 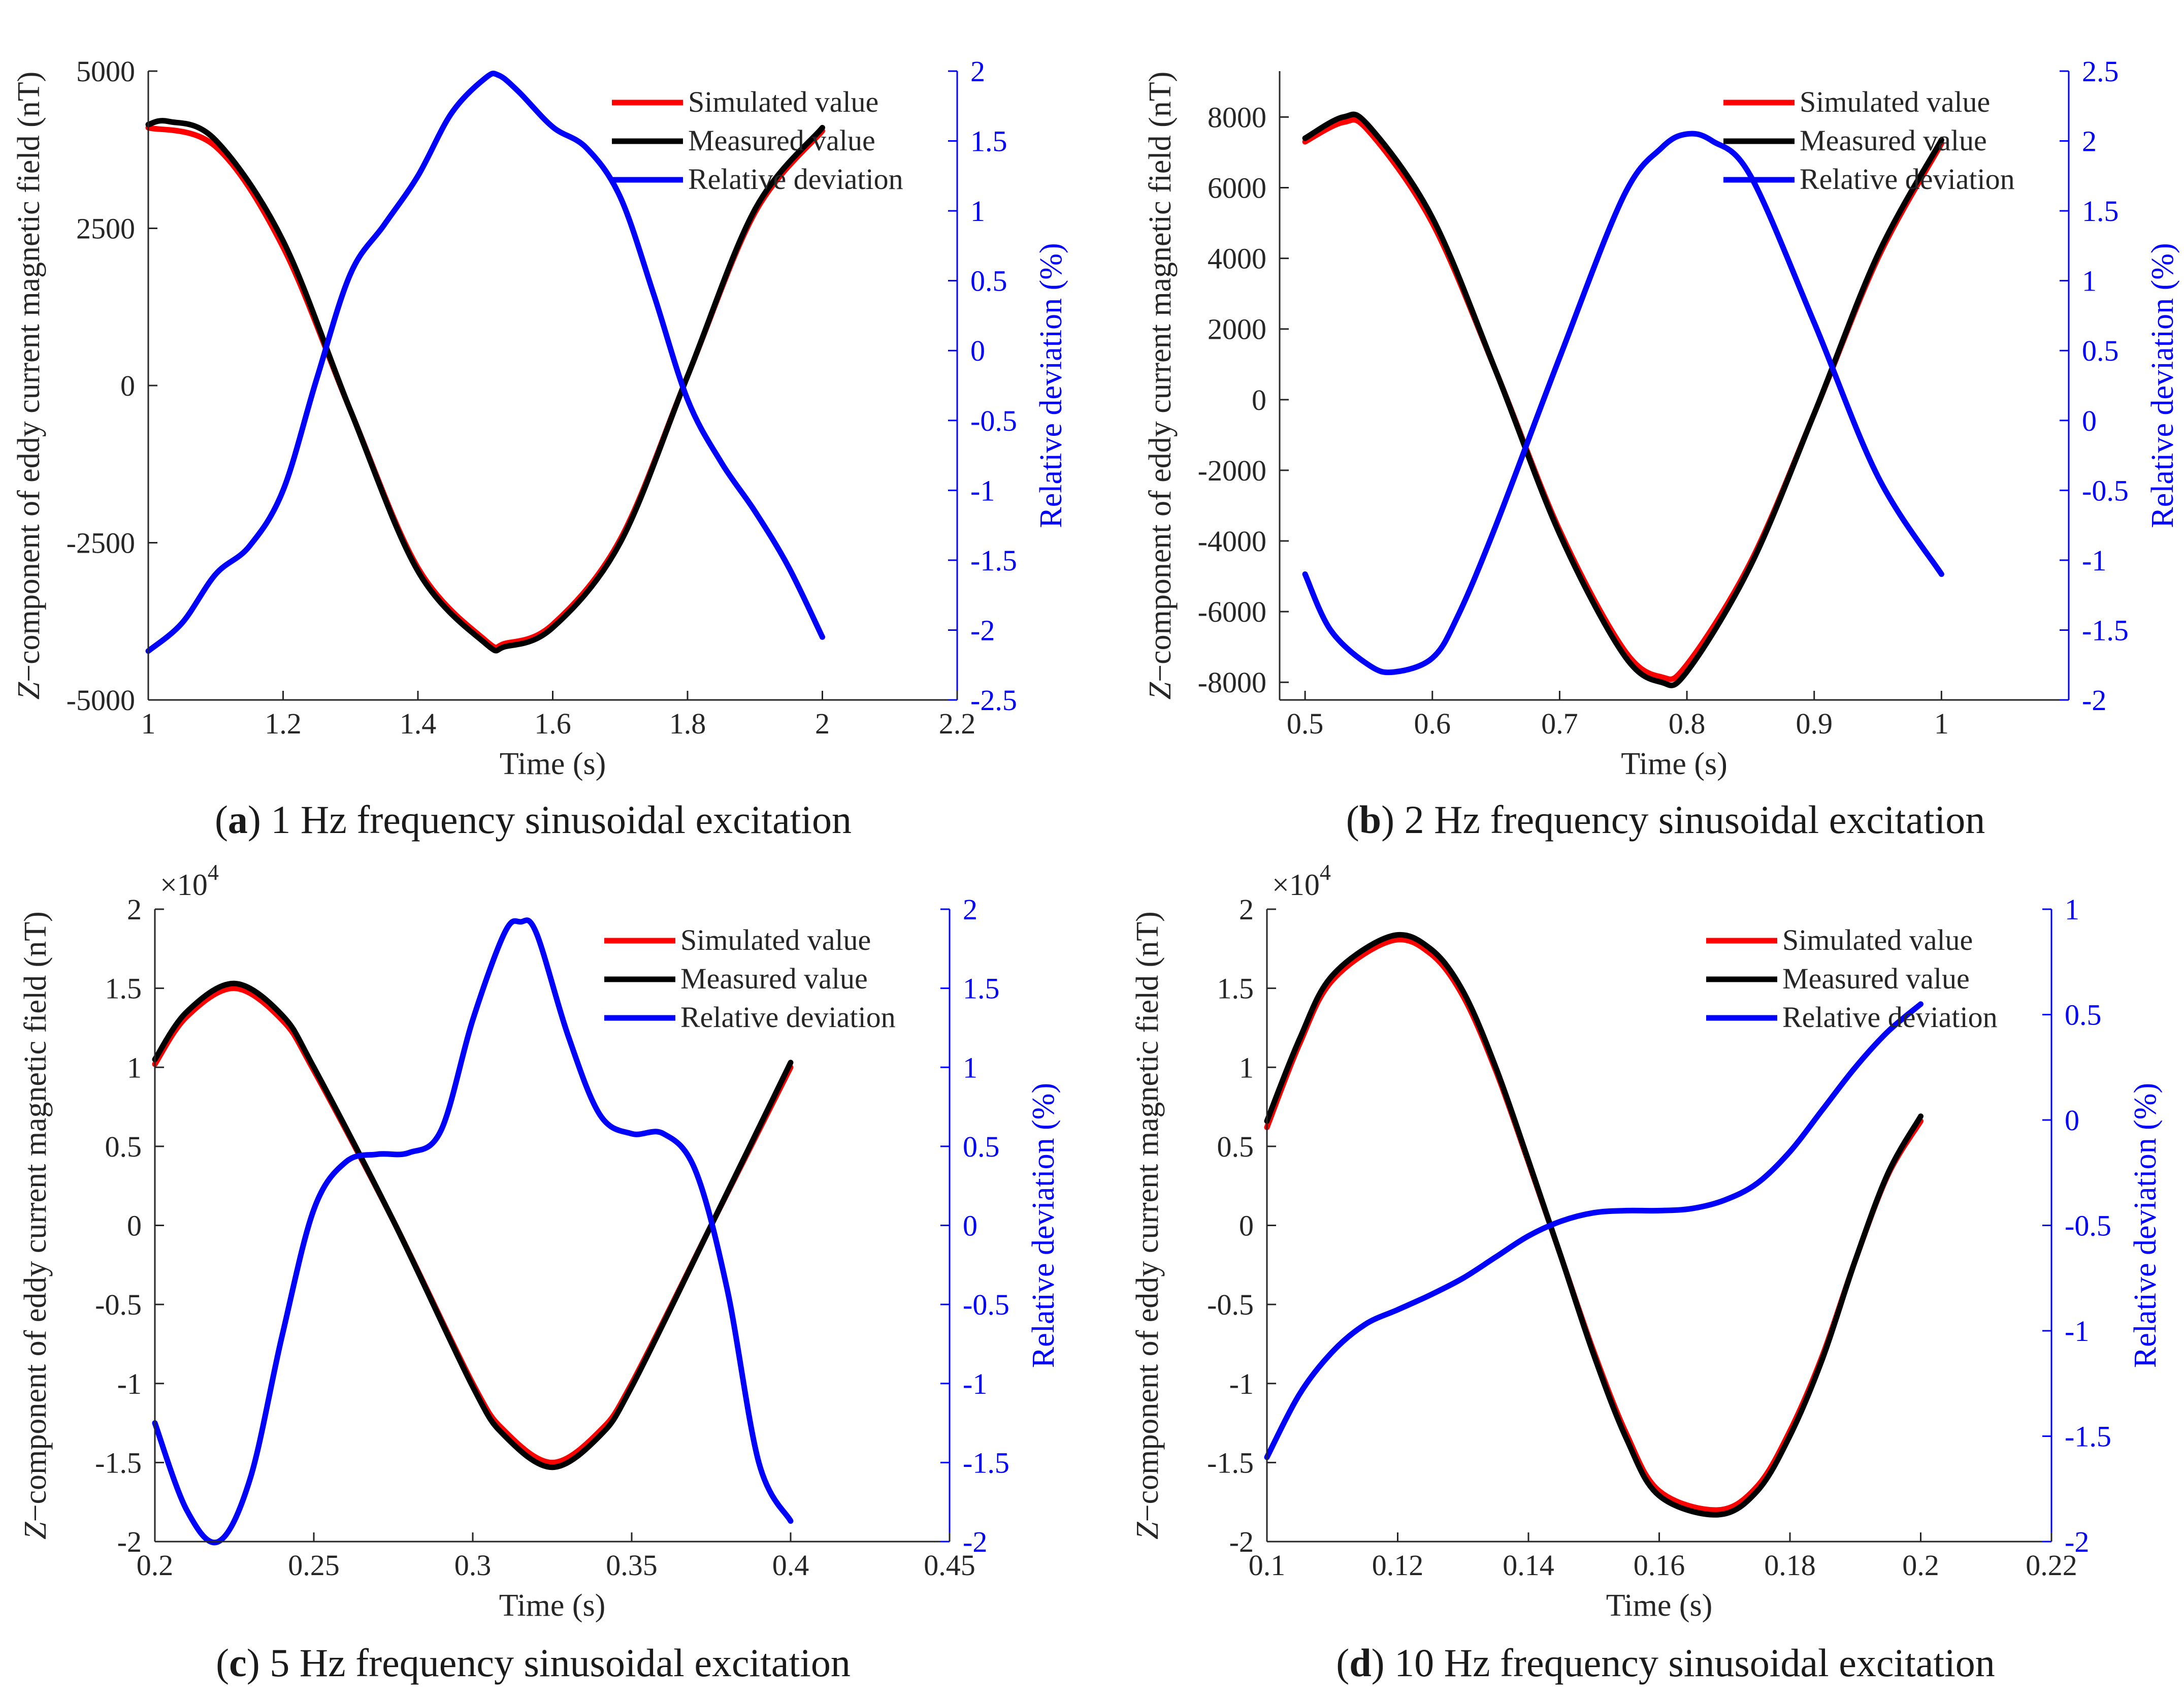 I want to click on y-tick-label: -6000, so click(x=1232, y=611).